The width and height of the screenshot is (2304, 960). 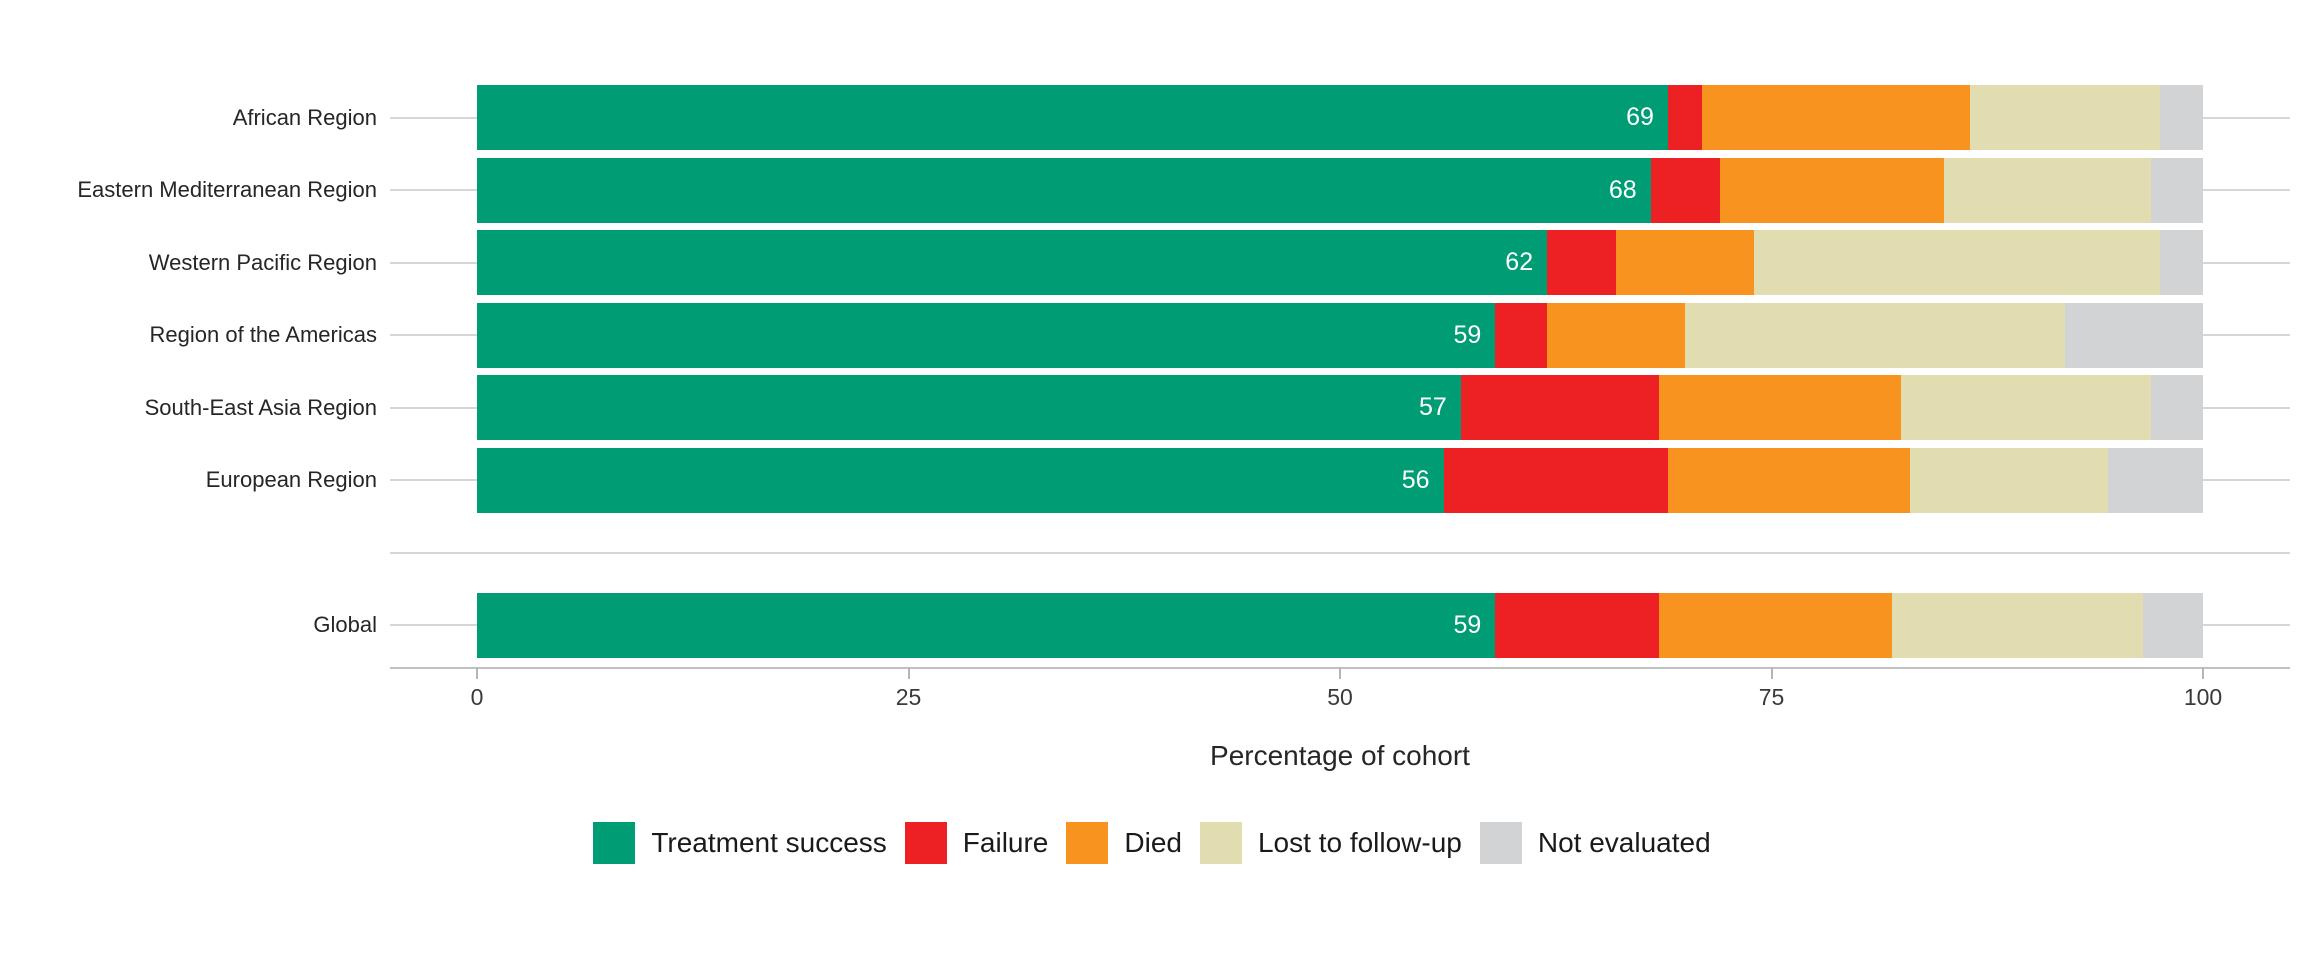 I want to click on x-tick-label: 0, so click(x=477, y=697).